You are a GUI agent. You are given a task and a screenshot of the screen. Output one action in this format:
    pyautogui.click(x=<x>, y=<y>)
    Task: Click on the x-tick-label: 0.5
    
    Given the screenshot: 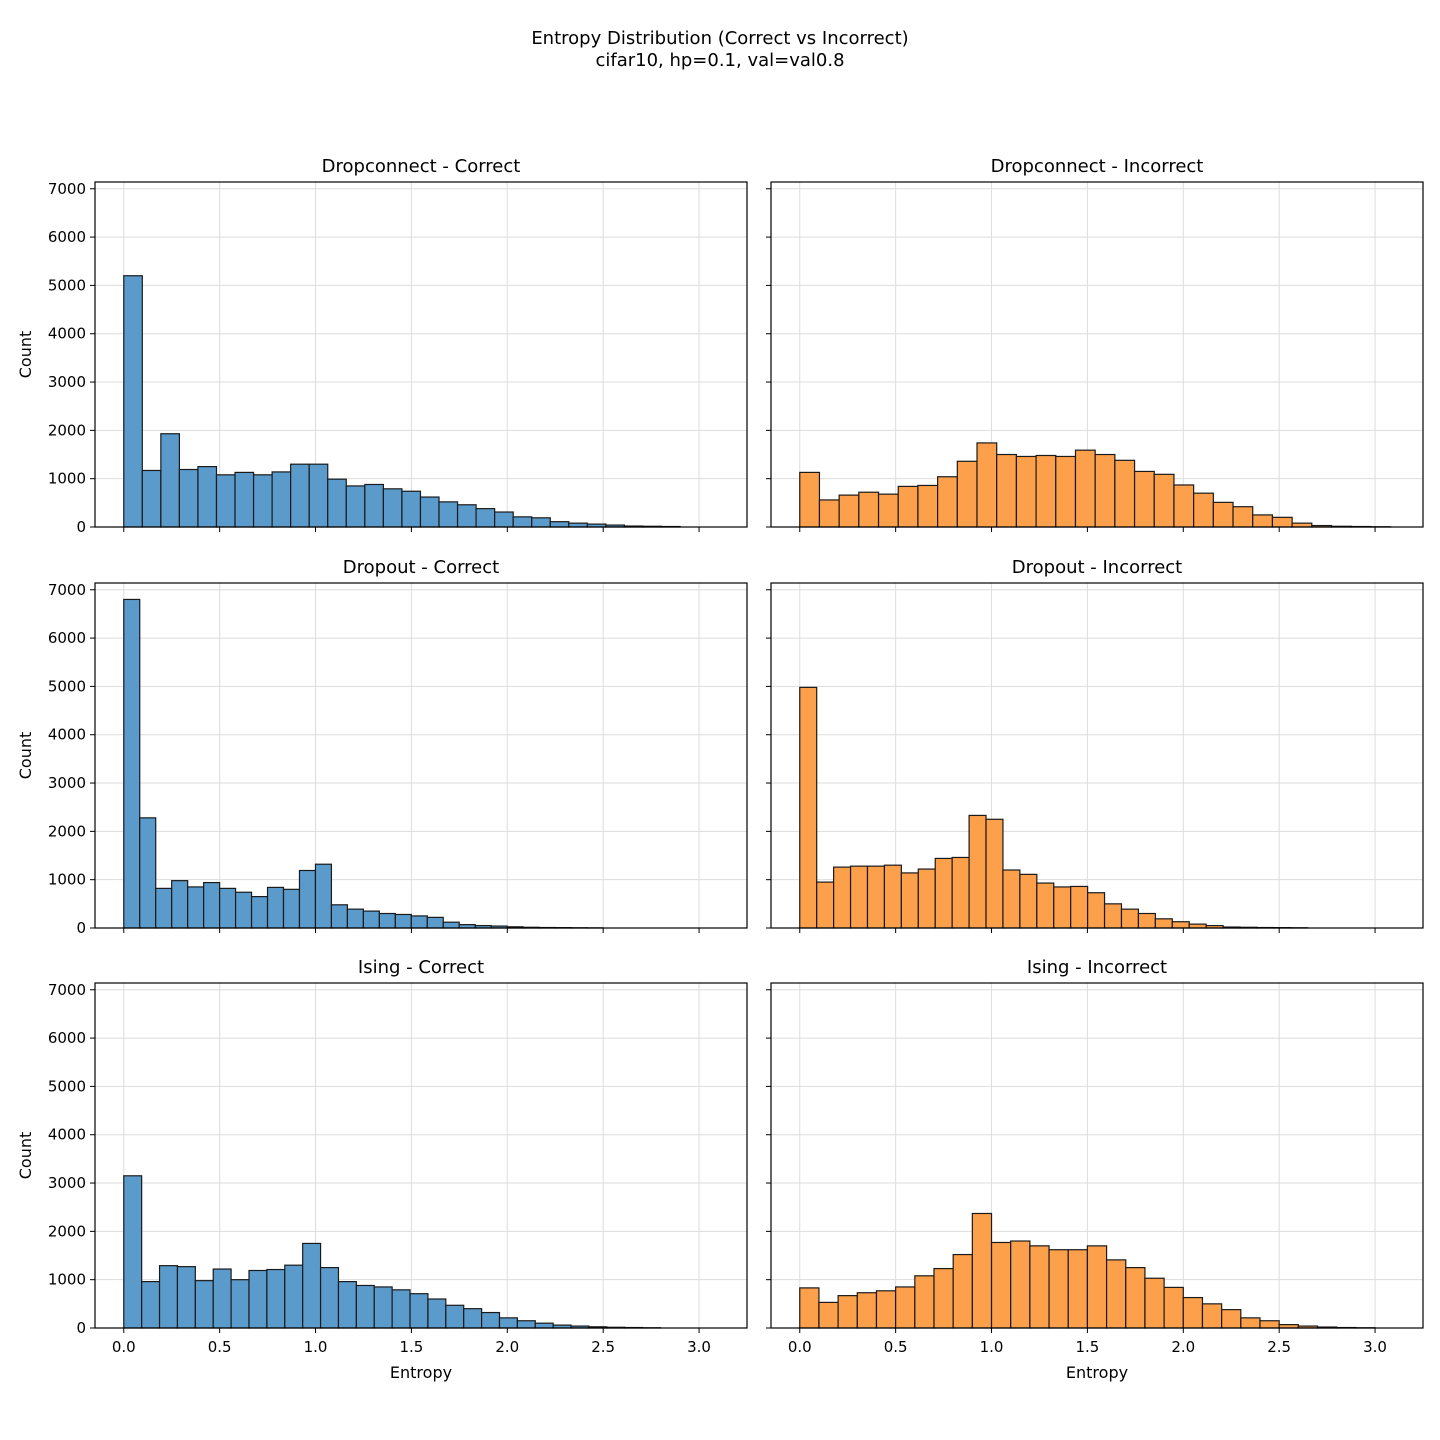 What is the action you would take?
    pyautogui.click(x=896, y=1347)
    